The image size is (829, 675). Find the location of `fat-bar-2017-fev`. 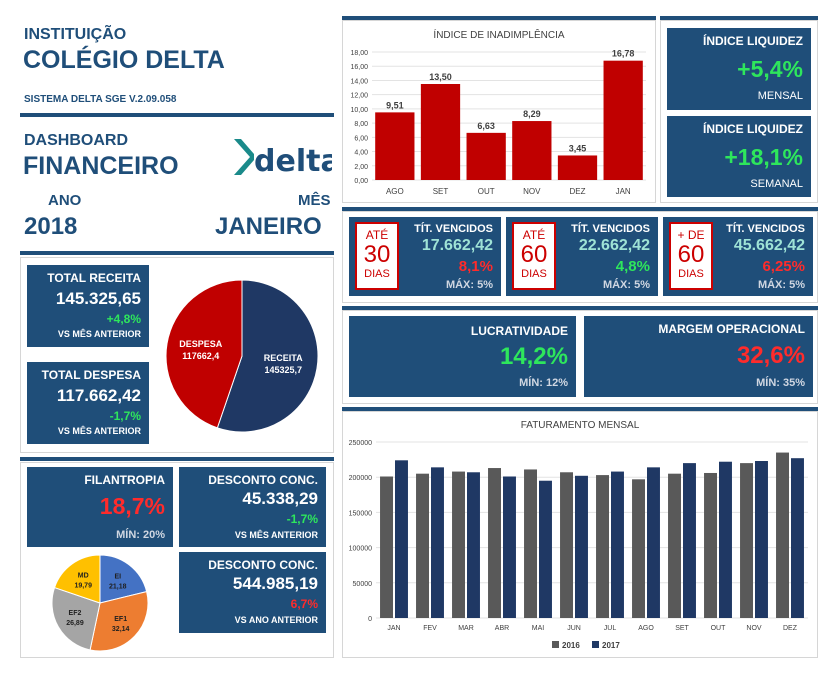

fat-bar-2017-fev is located at coordinates (437, 542).